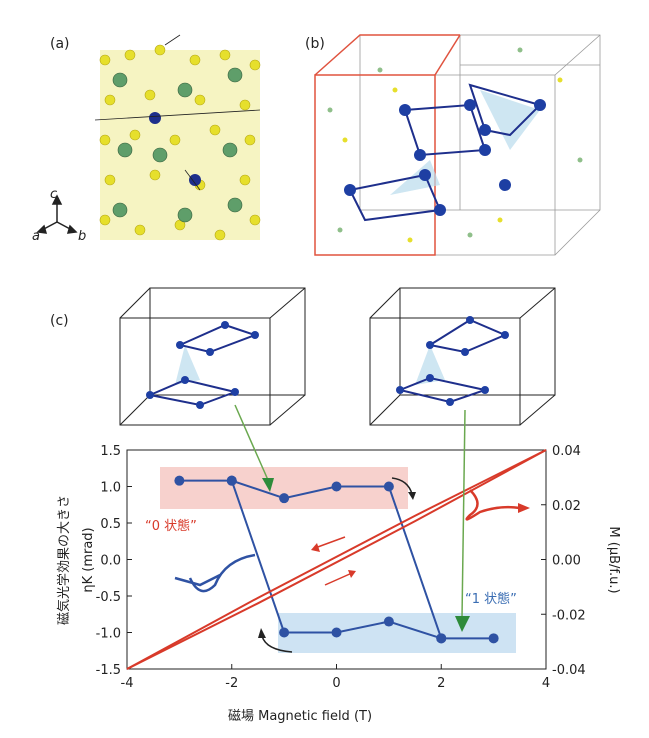  Describe the element at coordinates (88, 559) in the screenshot. I see `y-axis-label: ηK (mrad)` at that location.